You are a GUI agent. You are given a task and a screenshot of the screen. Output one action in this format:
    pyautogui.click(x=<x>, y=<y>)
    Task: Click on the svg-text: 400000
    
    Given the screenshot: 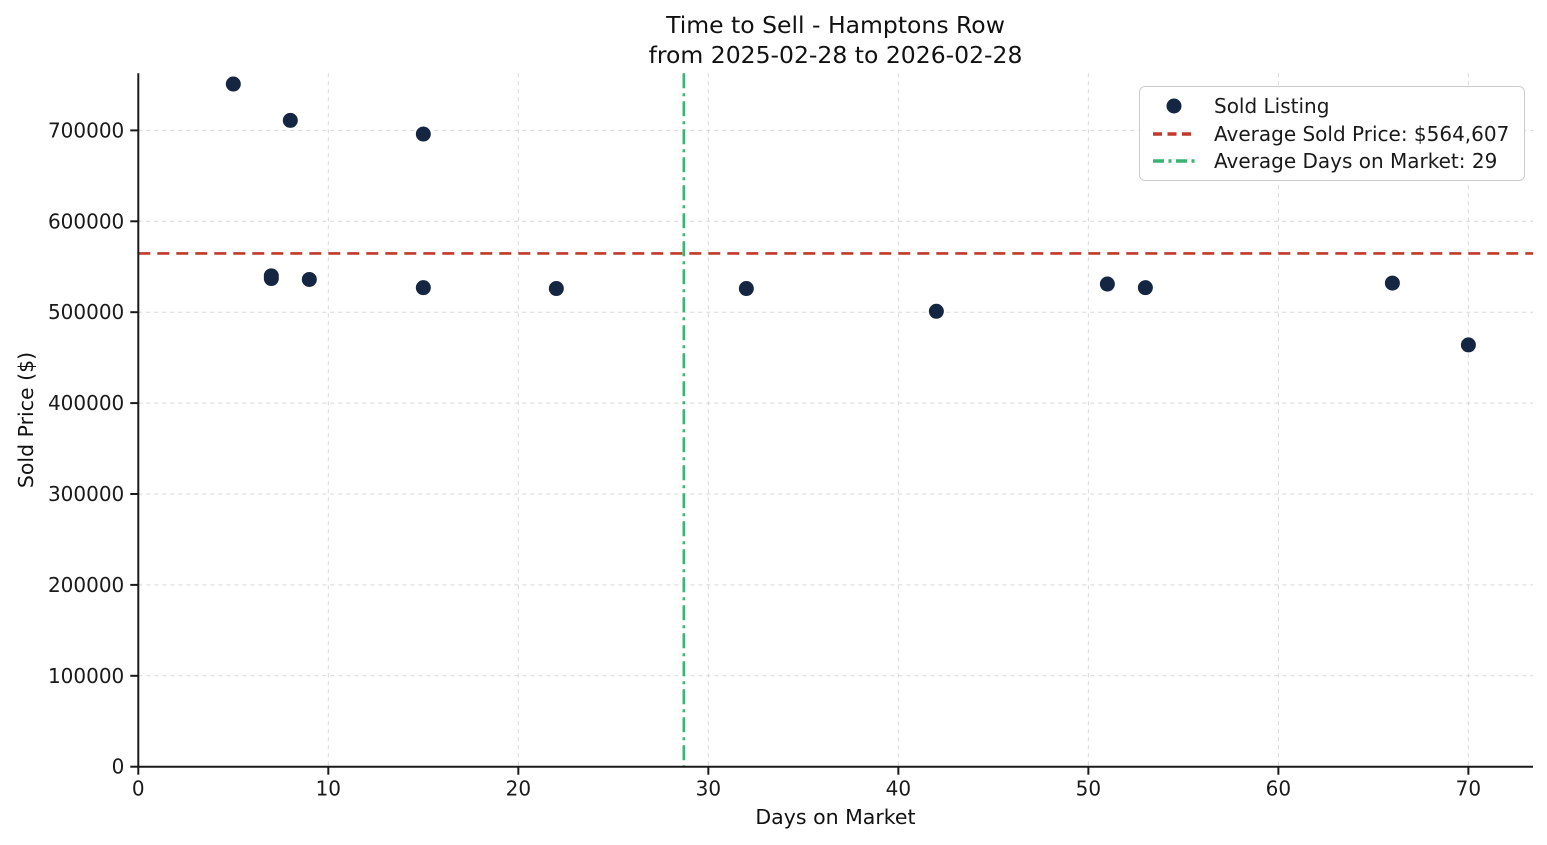 What is the action you would take?
    pyautogui.click(x=86, y=403)
    